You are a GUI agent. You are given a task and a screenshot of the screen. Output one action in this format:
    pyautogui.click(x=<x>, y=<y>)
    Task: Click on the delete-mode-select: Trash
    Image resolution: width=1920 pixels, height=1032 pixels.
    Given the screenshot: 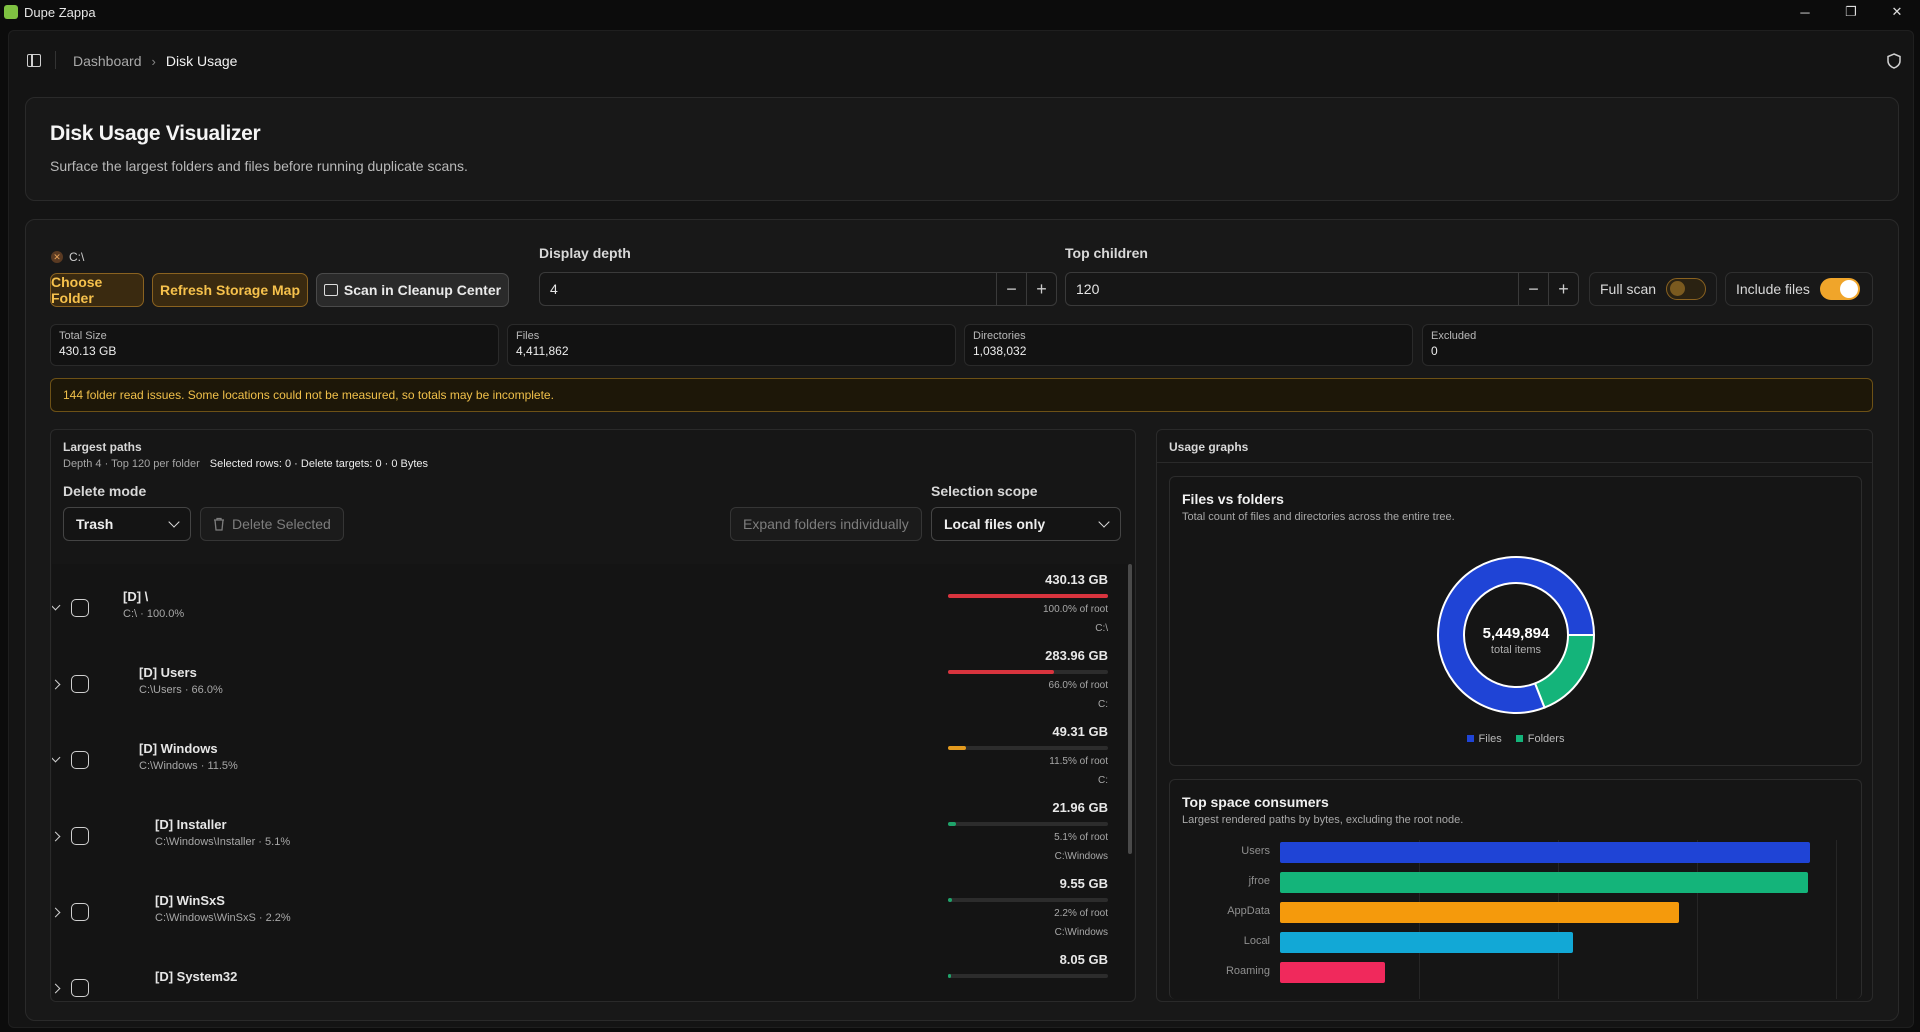 What is the action you would take?
    pyautogui.click(x=127, y=524)
    